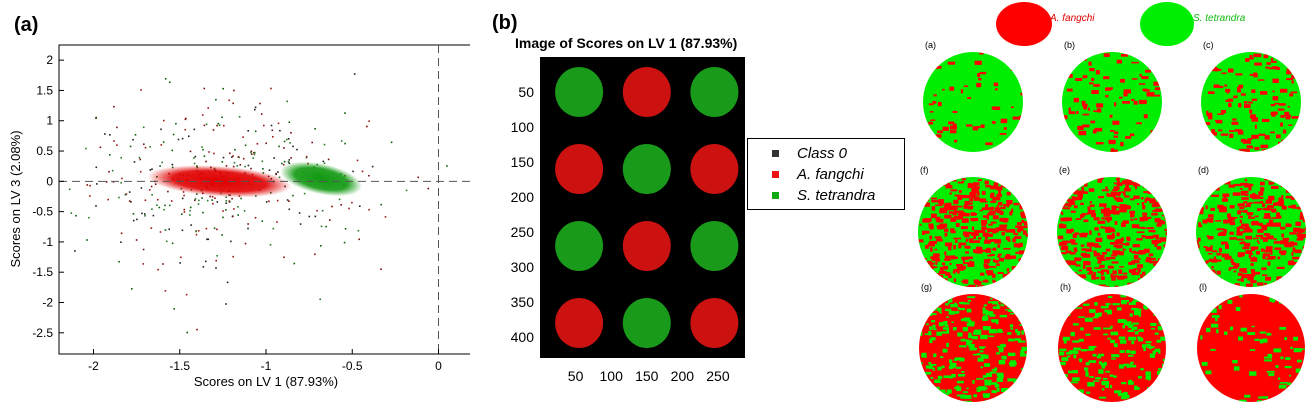  What do you see at coordinates (266, 381) in the screenshot?
I see `x-axis-label: Scores on LV 1 (87.93%)` at bounding box center [266, 381].